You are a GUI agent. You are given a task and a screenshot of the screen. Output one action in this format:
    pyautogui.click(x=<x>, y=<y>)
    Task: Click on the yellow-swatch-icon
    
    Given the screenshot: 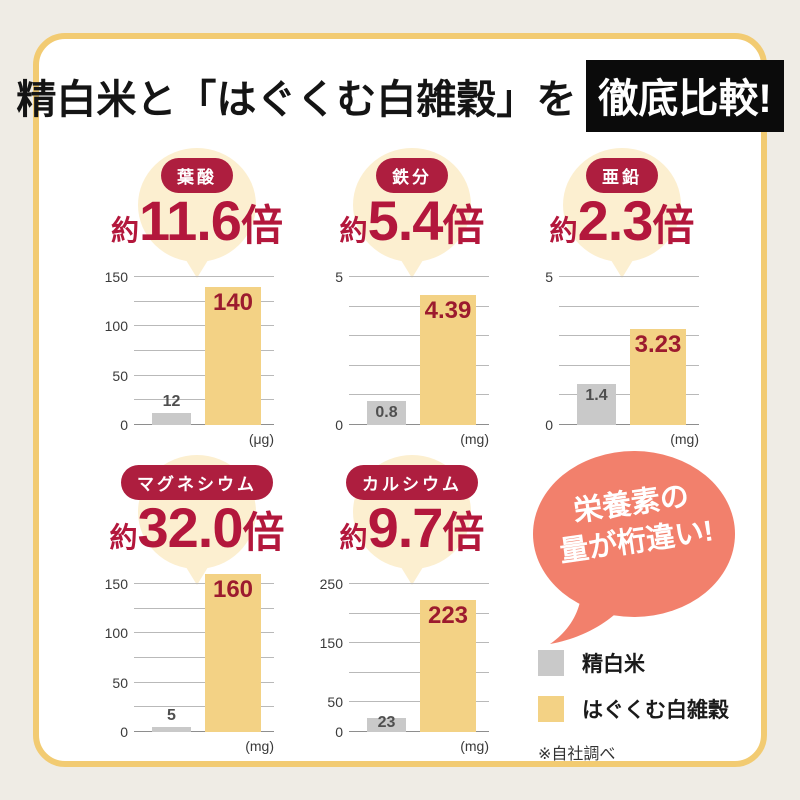 What is the action you would take?
    pyautogui.click(x=551, y=709)
    